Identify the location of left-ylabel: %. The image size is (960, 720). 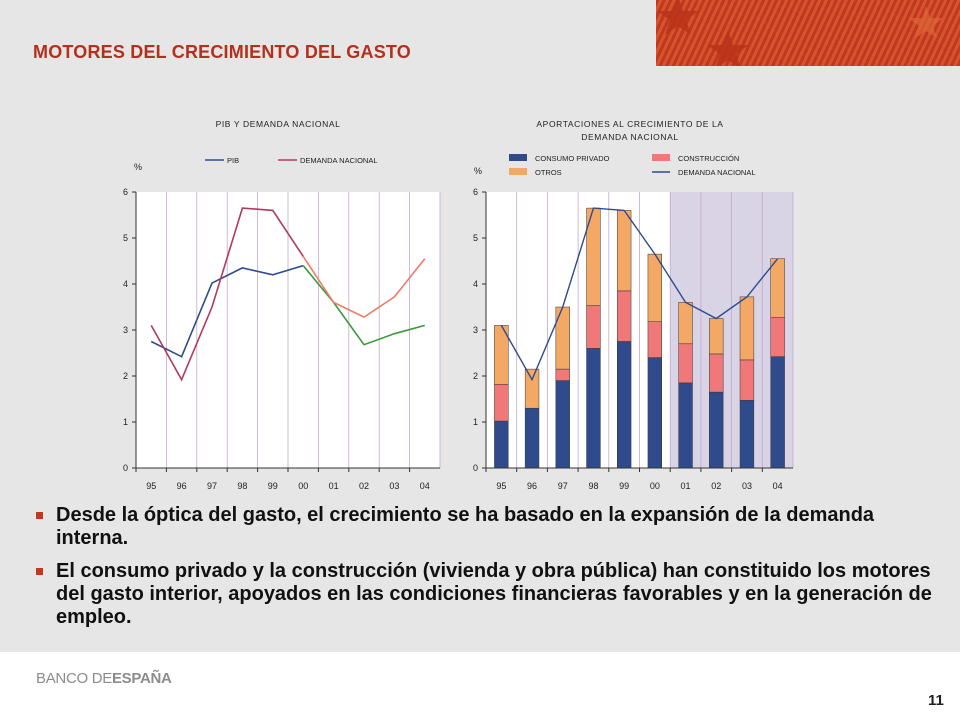
(138, 167).